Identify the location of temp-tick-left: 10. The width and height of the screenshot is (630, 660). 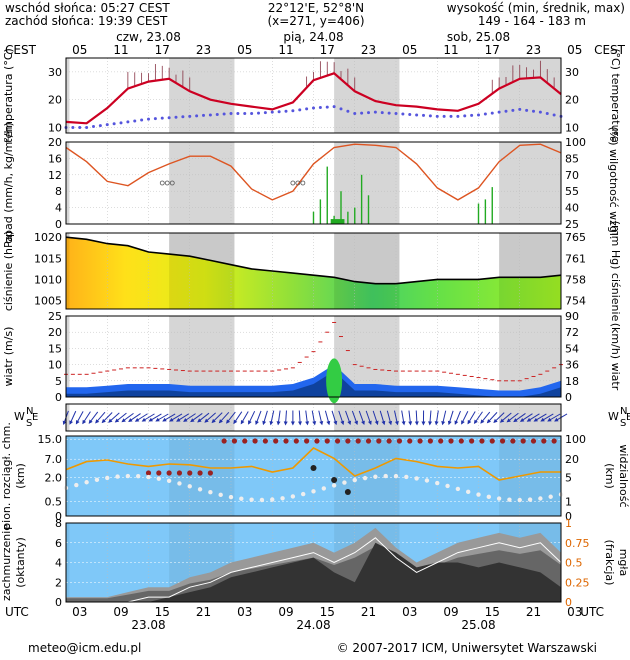
(55, 127).